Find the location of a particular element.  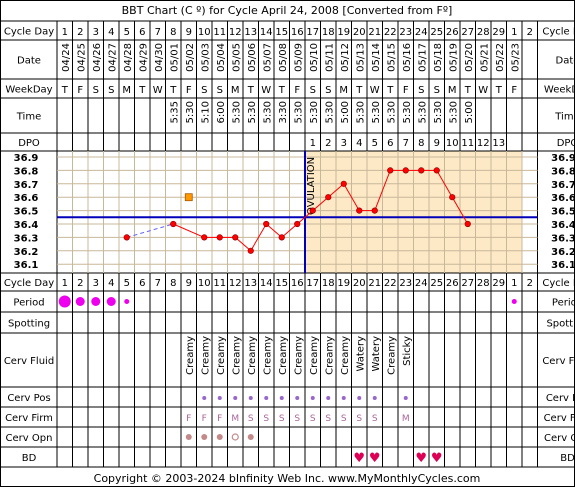

cerv-firm-cell: M is located at coordinates (235, 419).